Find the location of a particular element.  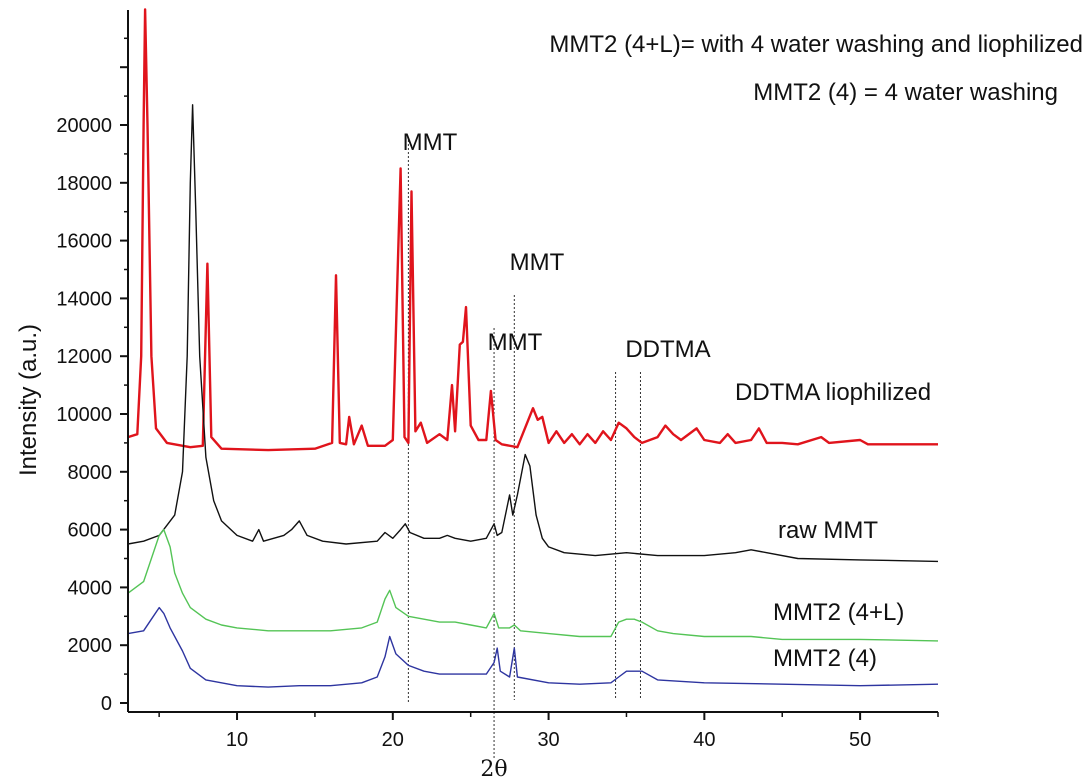

x-tick-label: 30 is located at coordinates (548, 740).